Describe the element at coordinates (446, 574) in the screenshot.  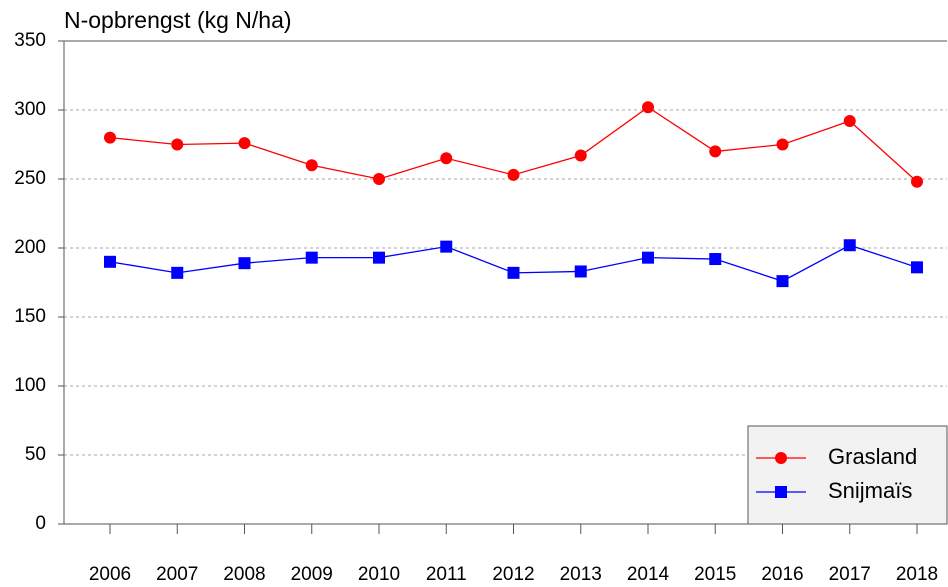
I see `x-tick-label: 2011` at that location.